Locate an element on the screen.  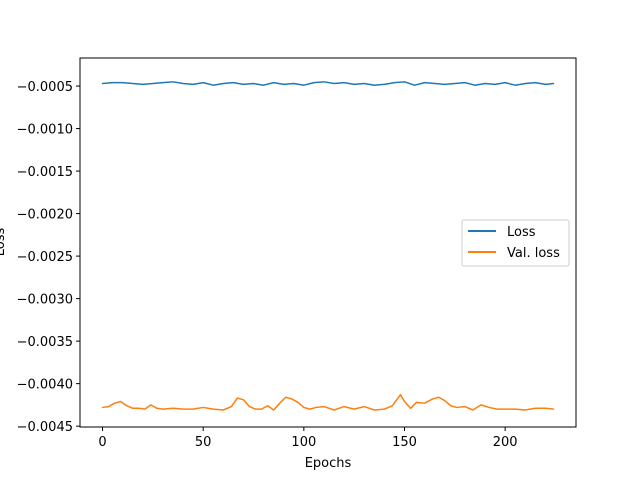
y-tick-label: −0.0020 is located at coordinates (45, 215).